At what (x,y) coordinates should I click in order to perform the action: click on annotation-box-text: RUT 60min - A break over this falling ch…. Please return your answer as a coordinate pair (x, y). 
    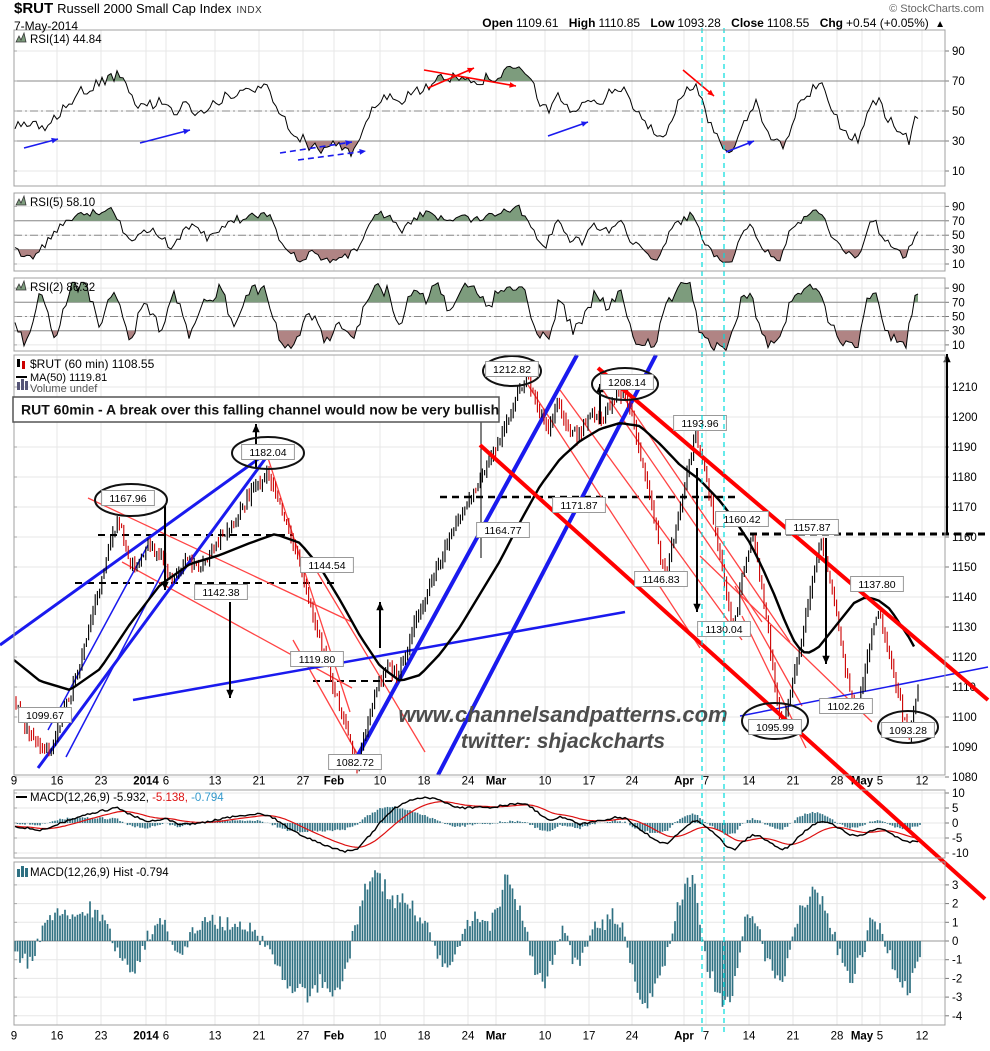
    Looking at the image, I should click on (260, 410).